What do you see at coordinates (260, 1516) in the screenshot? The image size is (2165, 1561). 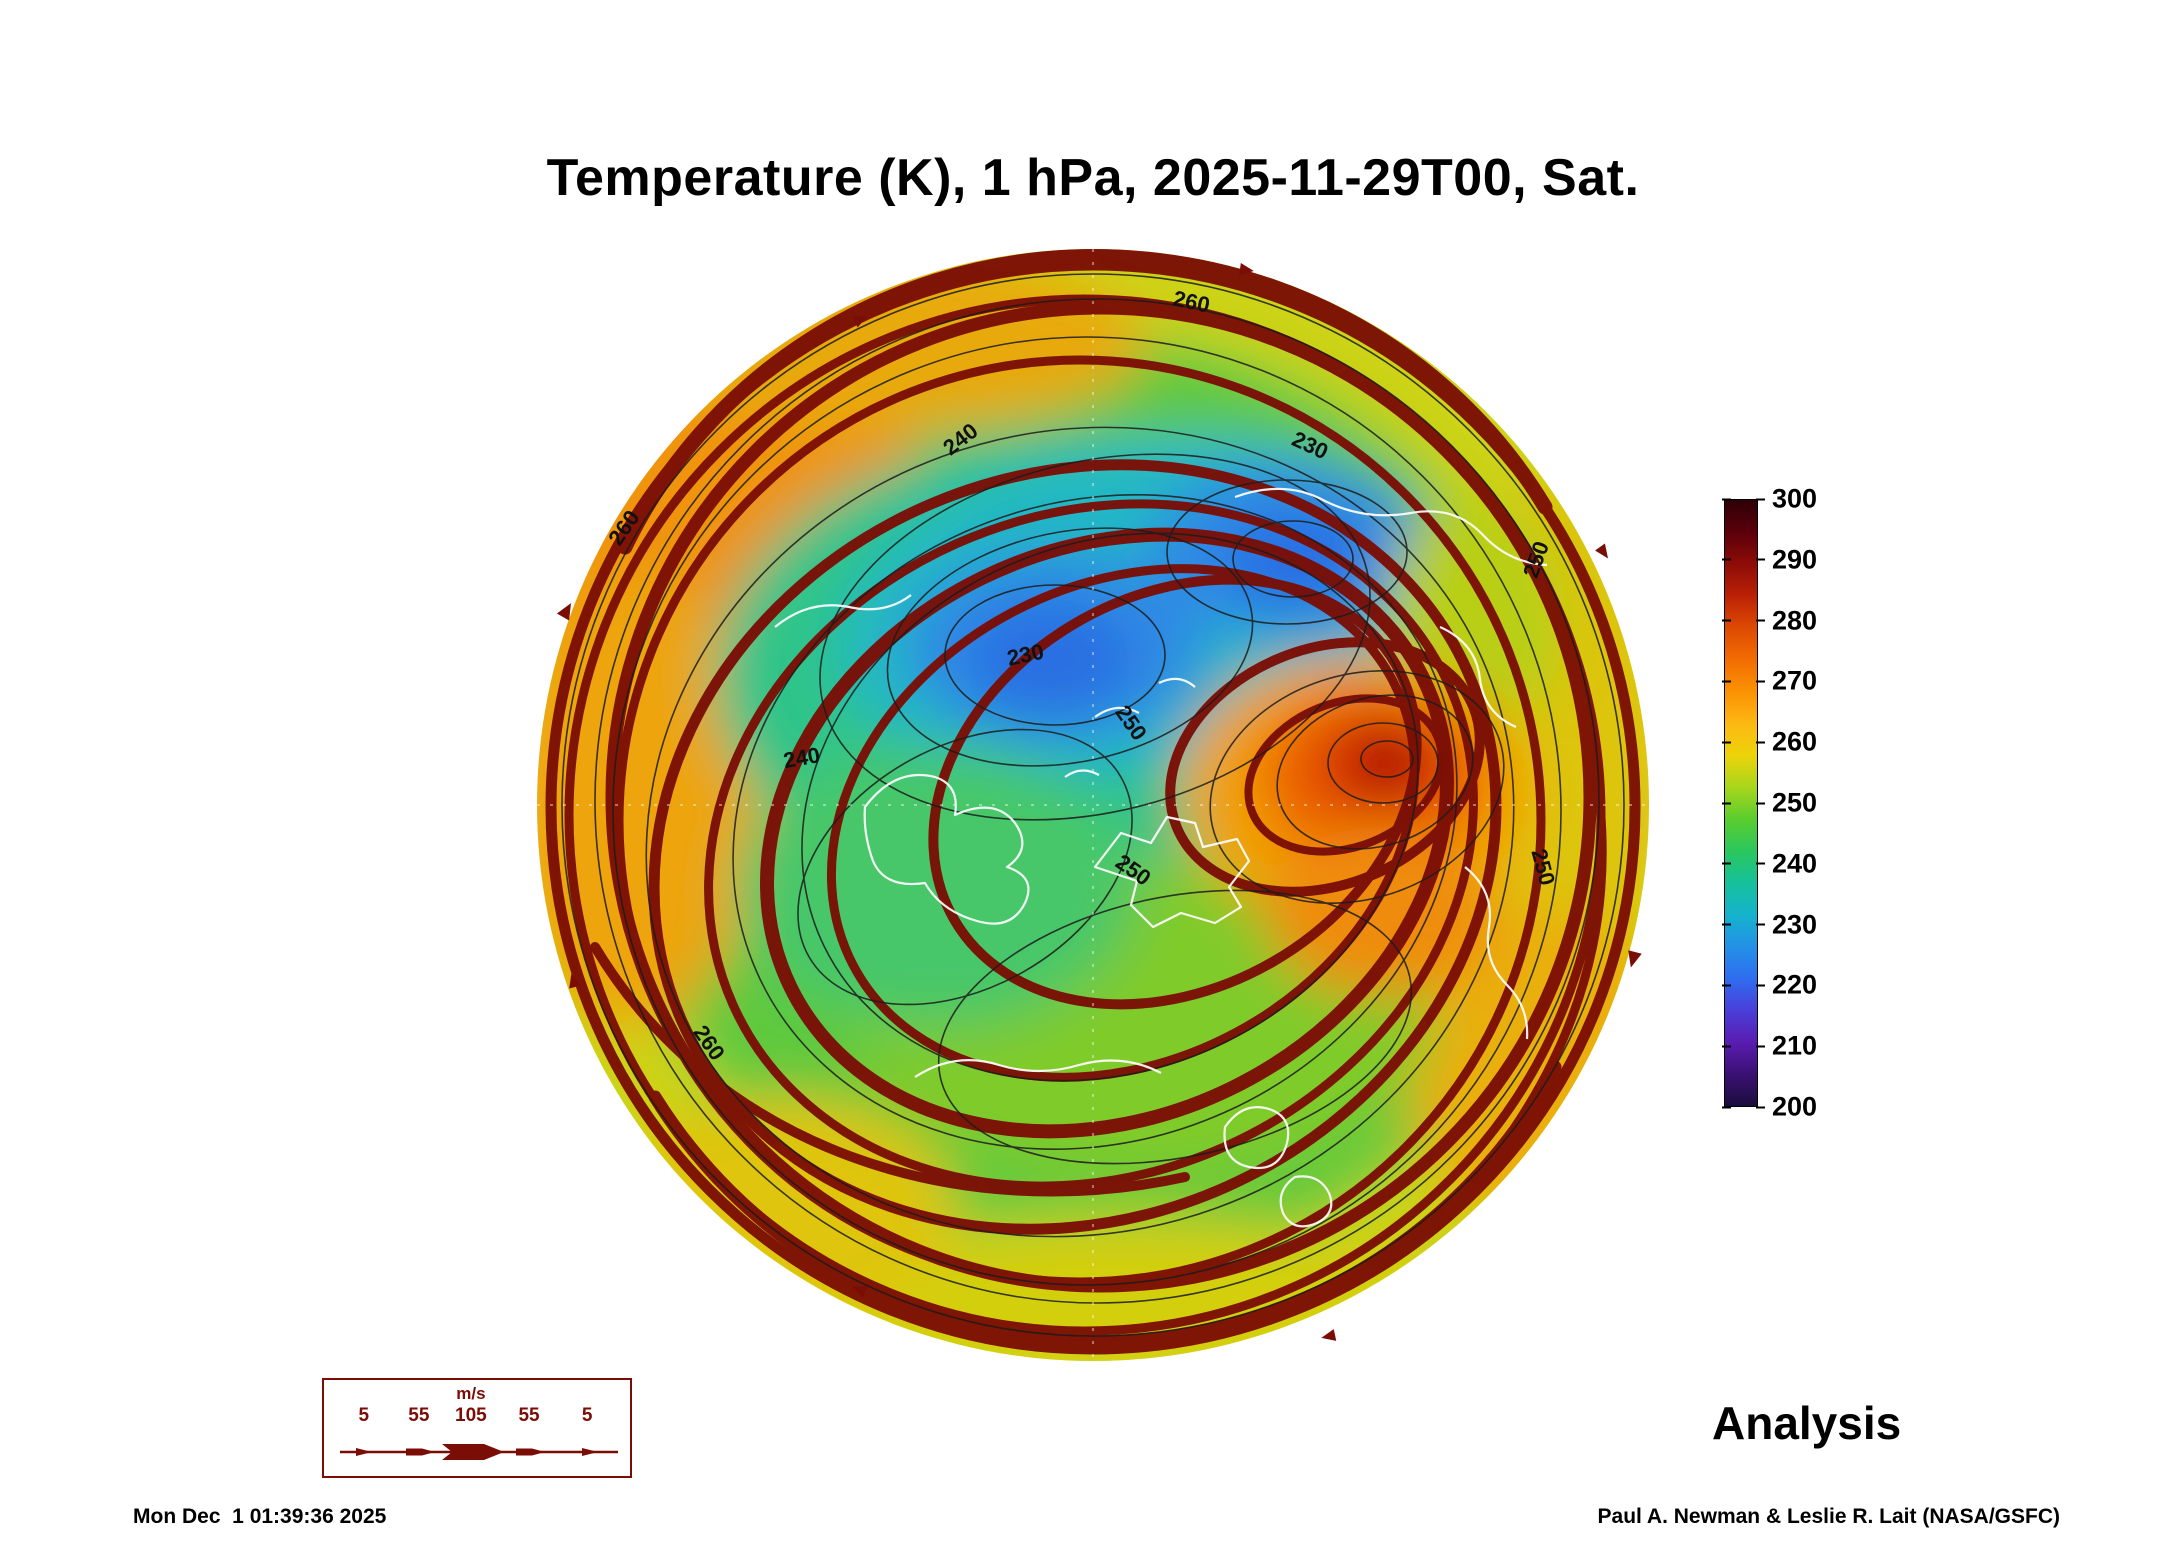 I see `timestamp: Mon Dec 1 01:39:36 2025` at bounding box center [260, 1516].